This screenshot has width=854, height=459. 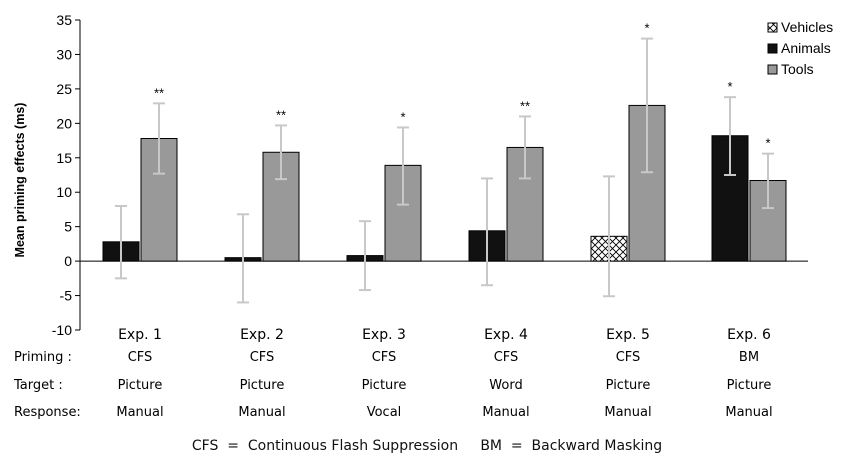 I want to click on y-tick-label: -10, so click(x=62, y=330).